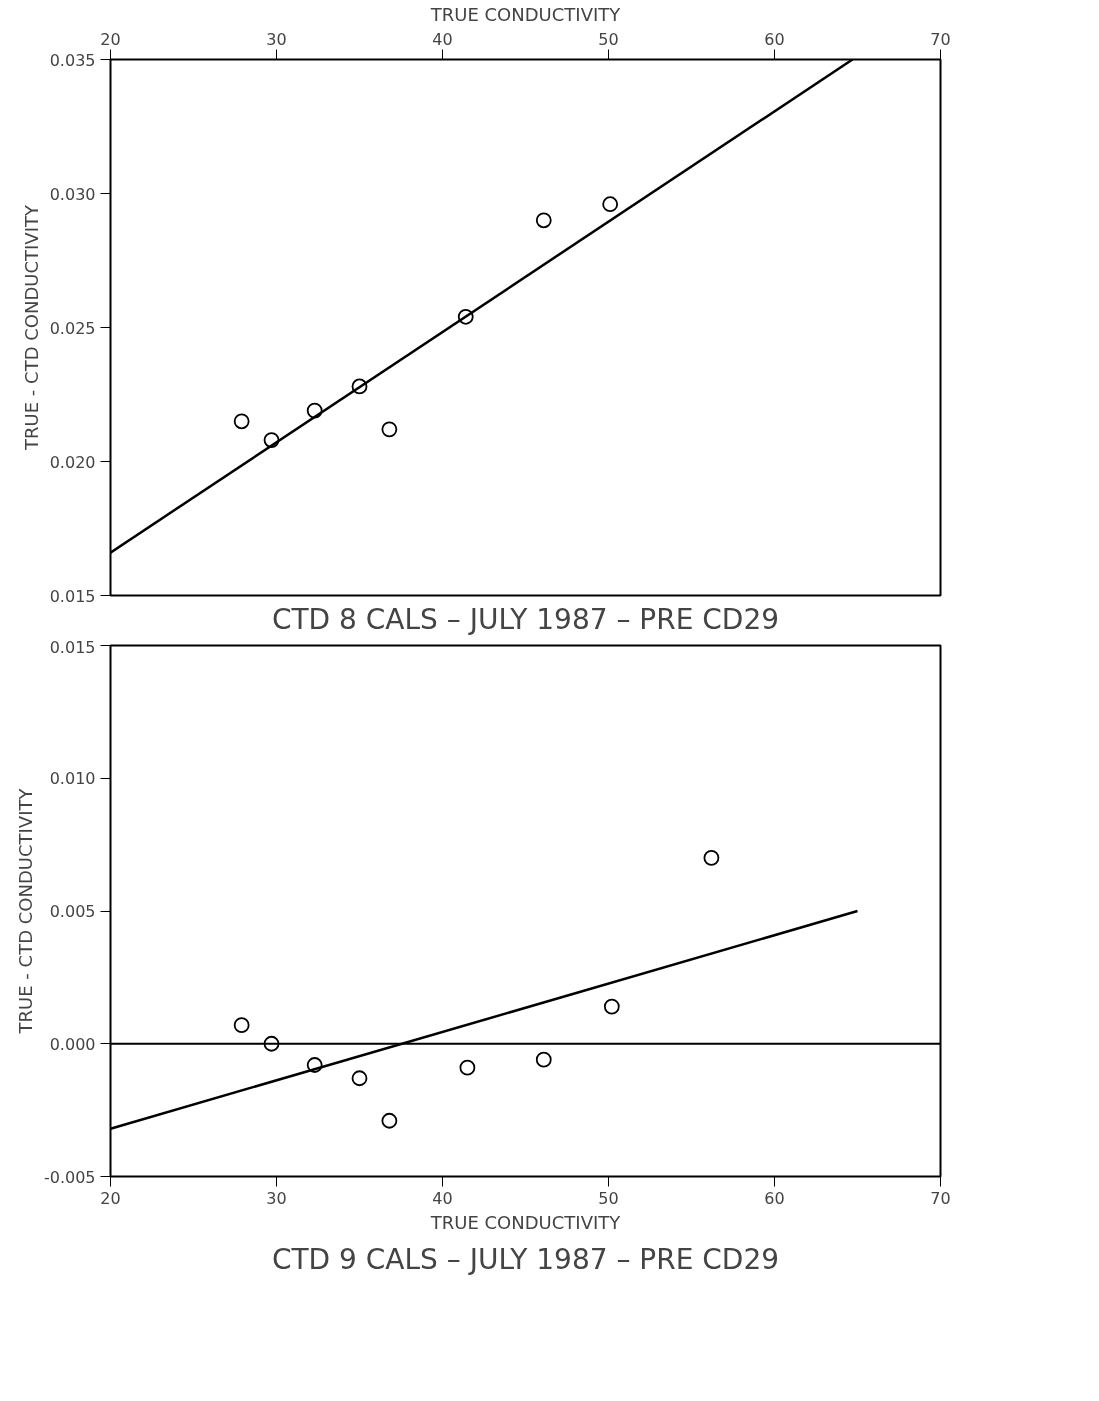  What do you see at coordinates (72, 779) in the screenshot?
I see `y-tick-label: 0.010` at bounding box center [72, 779].